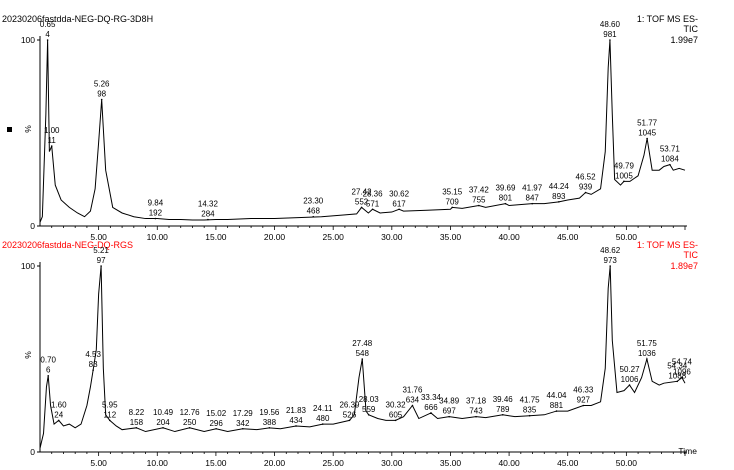 This screenshot has width=734, height=470. Describe the element at coordinates (506, 198) in the screenshot. I see `peak-scan-label: 801` at that location.